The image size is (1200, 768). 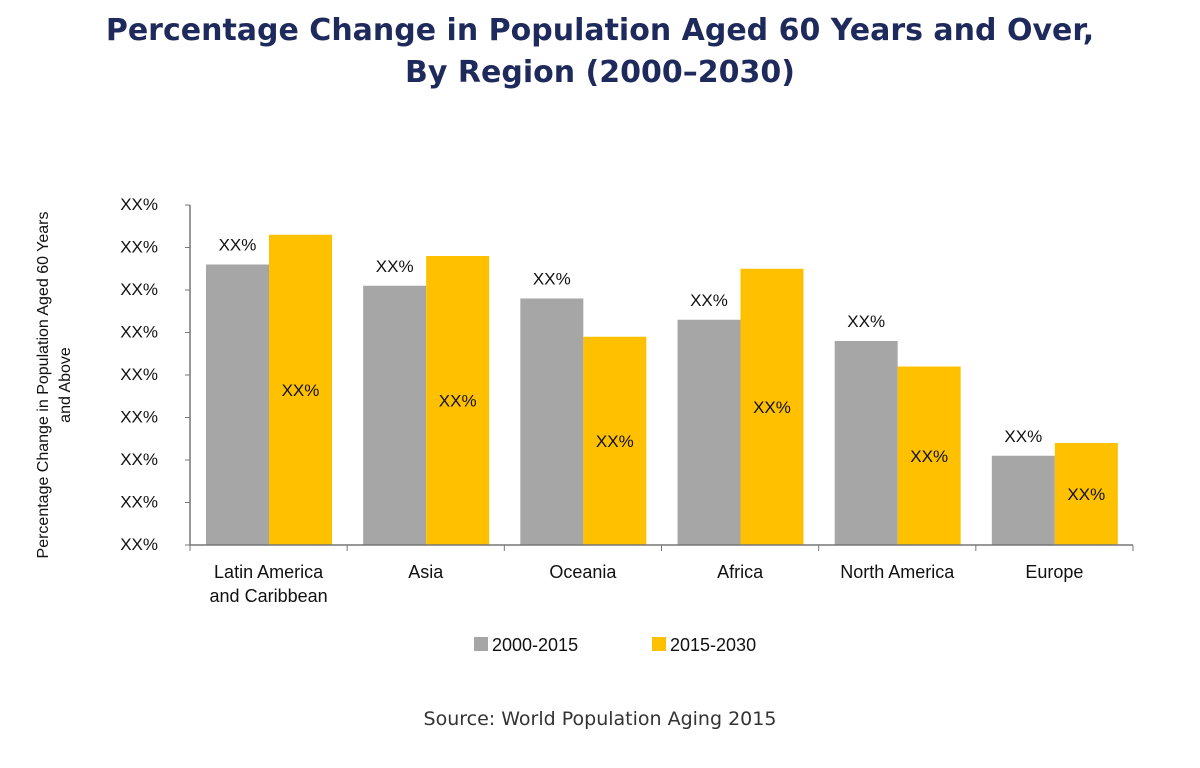 I want to click on x-category-label: Africa, so click(x=740, y=572).